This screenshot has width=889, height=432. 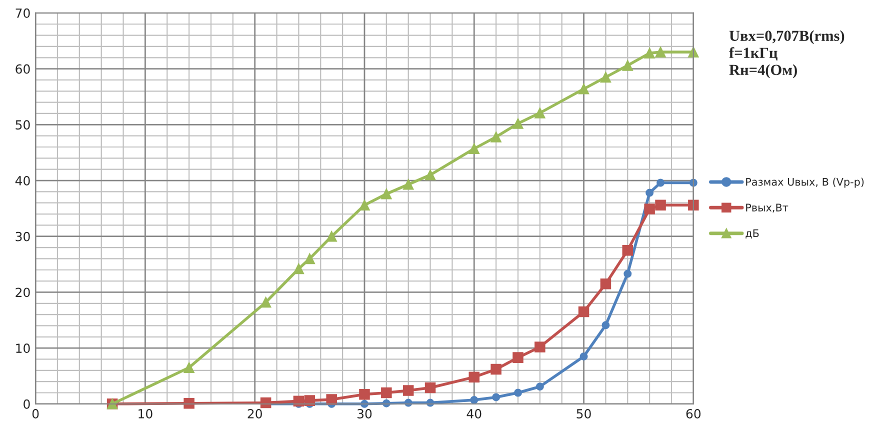 What do you see at coordinates (255, 413) in the screenshot?
I see `x-tick-label: 20` at bounding box center [255, 413].